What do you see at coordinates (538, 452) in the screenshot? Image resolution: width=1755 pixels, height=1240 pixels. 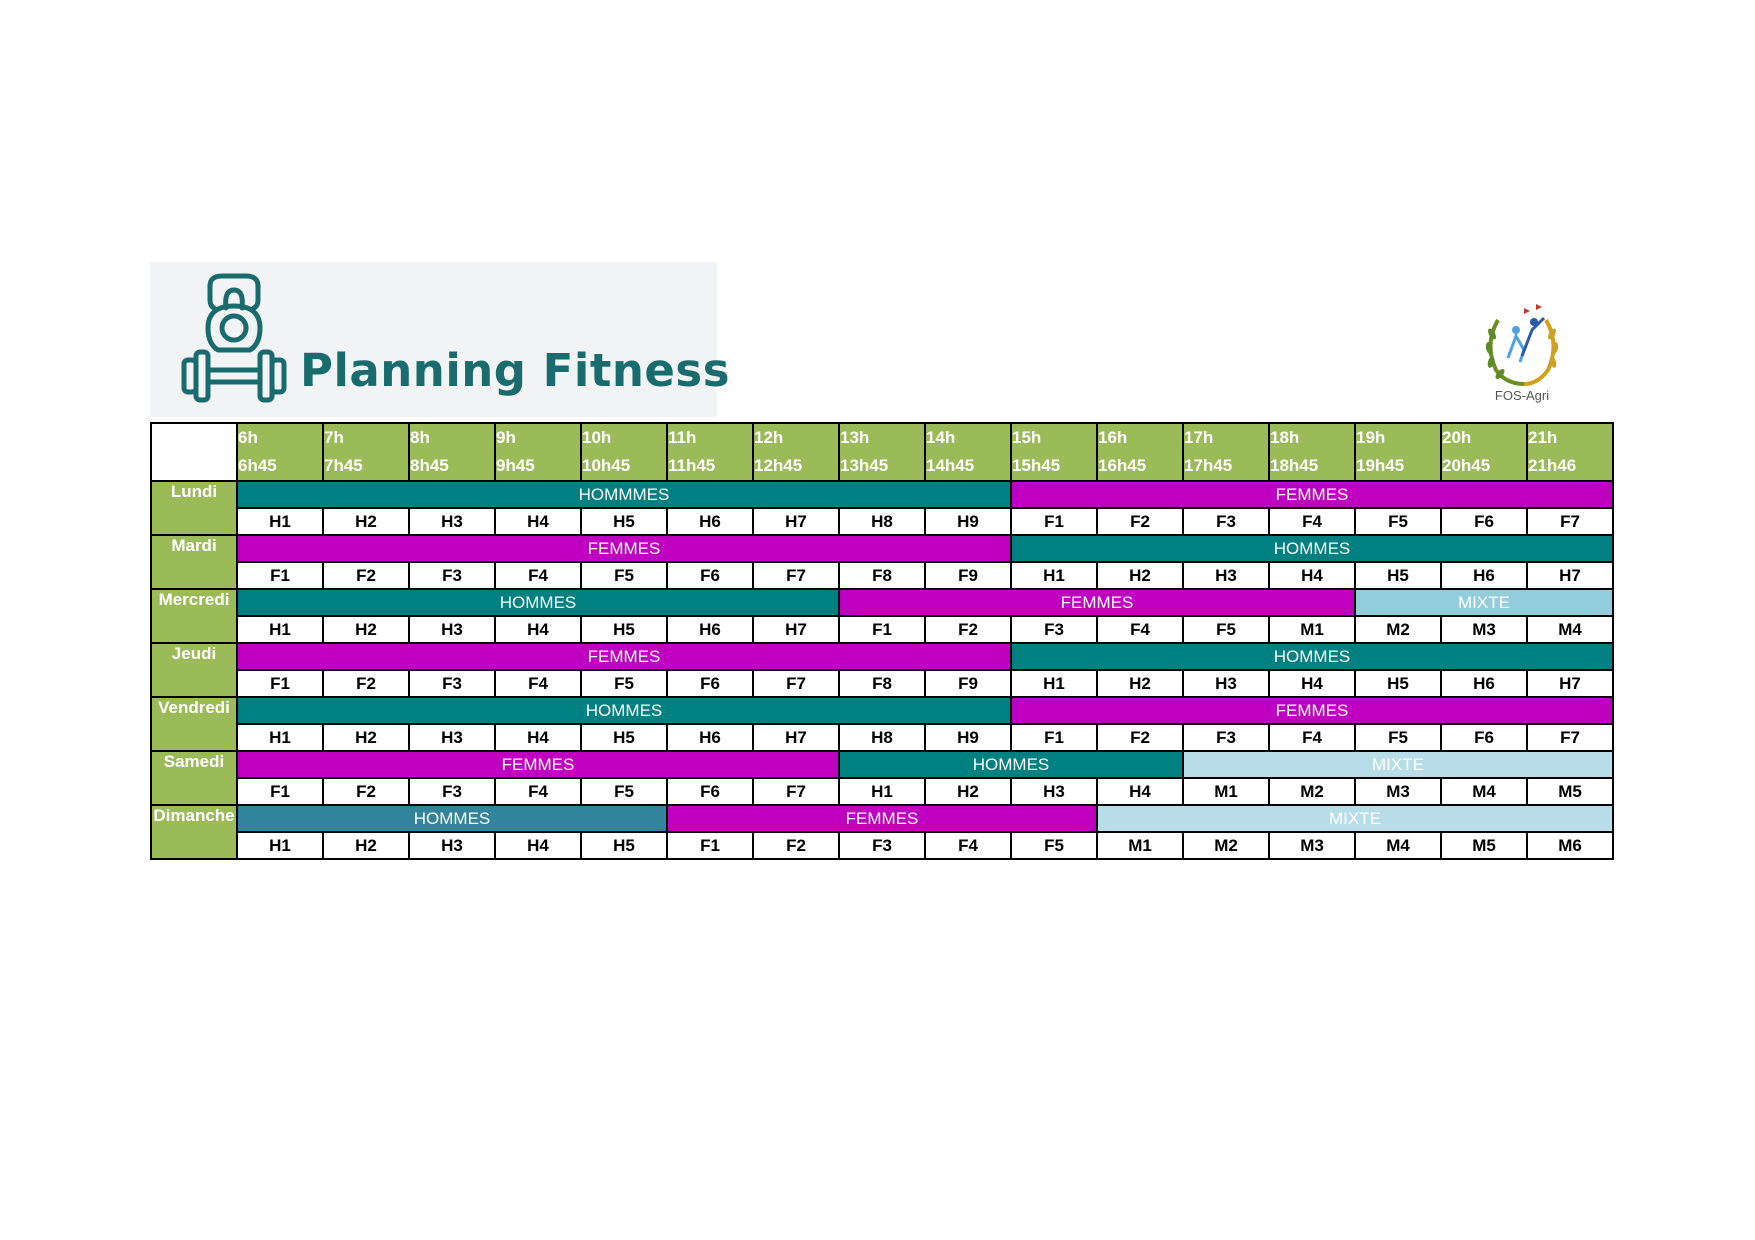 I see `hour-header: 9h 9h45` at bounding box center [538, 452].